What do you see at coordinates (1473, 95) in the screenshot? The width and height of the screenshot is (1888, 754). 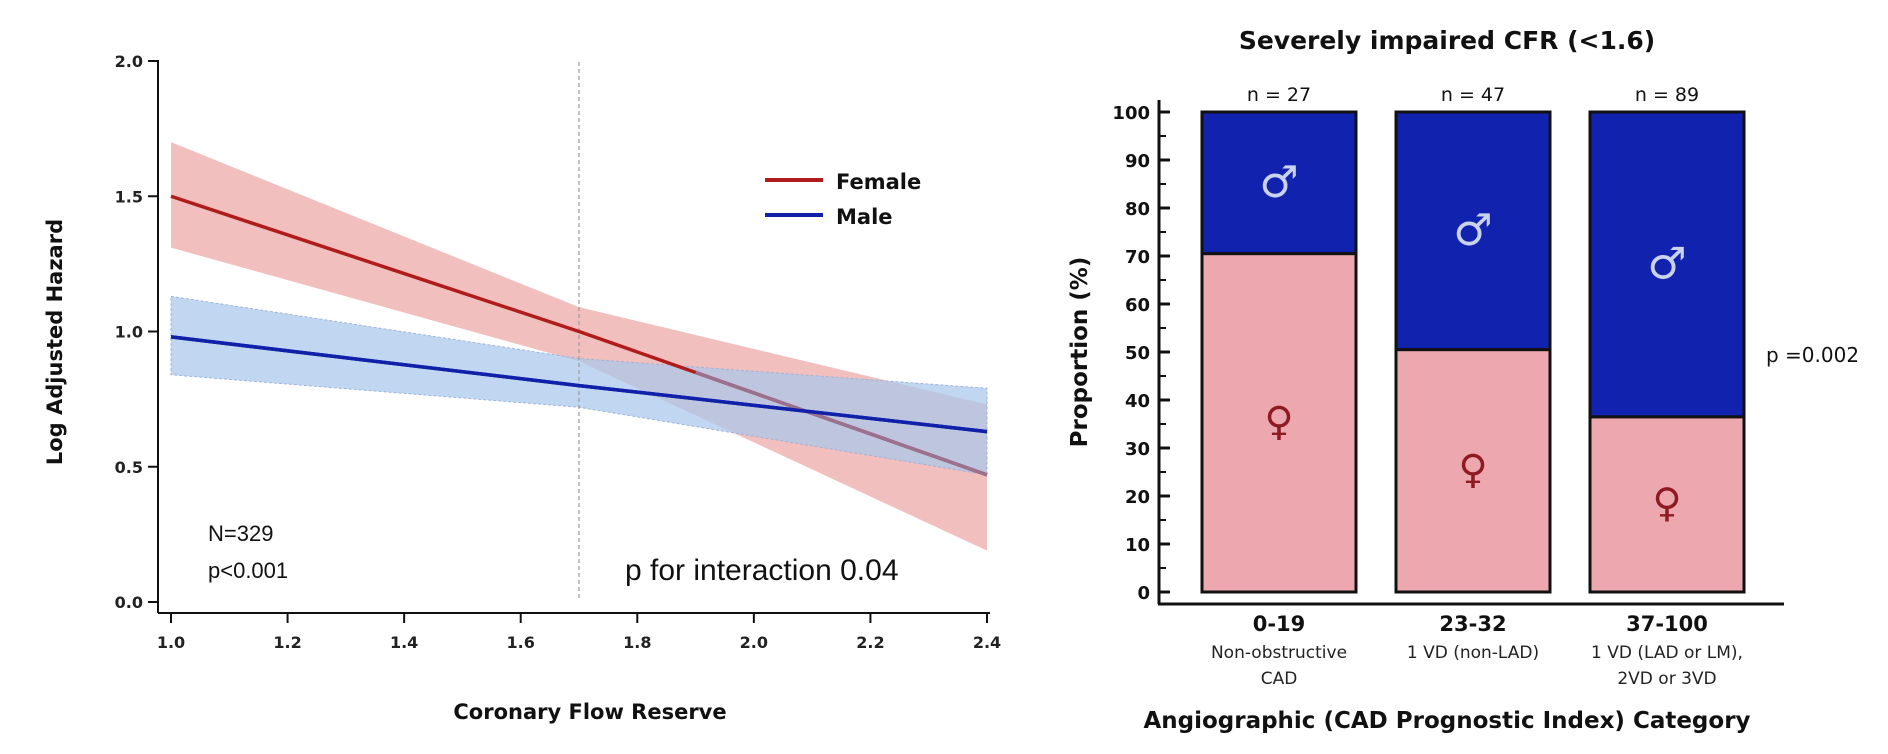 I see `bar-n-label: n = 47` at bounding box center [1473, 95].